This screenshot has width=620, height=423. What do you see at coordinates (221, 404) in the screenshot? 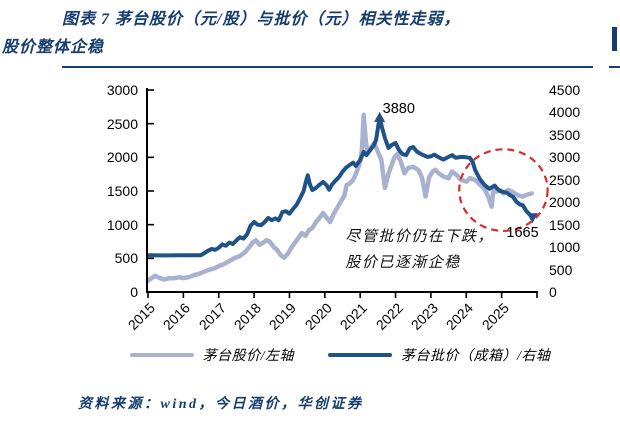
I see `source-note: 资料来源：wind，今日酒价，华创证券` at bounding box center [221, 404].